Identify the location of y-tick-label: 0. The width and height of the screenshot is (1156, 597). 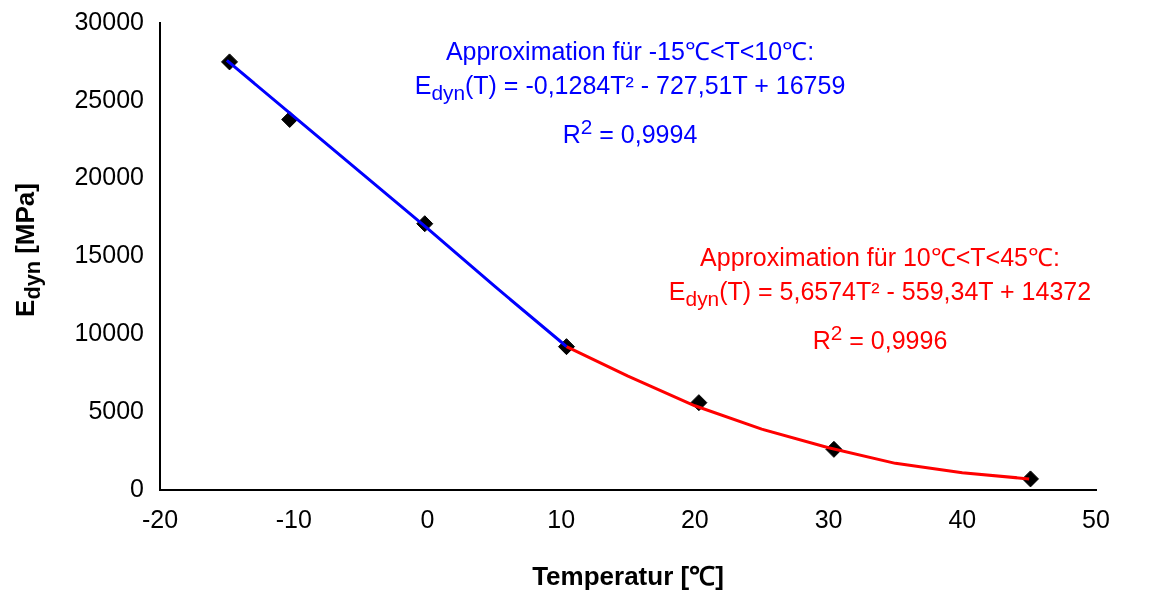
(137, 487).